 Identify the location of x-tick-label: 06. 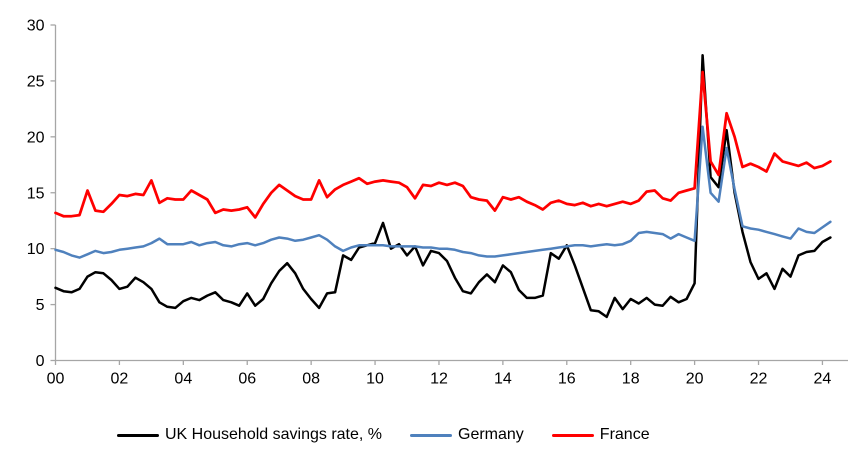
(247, 379).